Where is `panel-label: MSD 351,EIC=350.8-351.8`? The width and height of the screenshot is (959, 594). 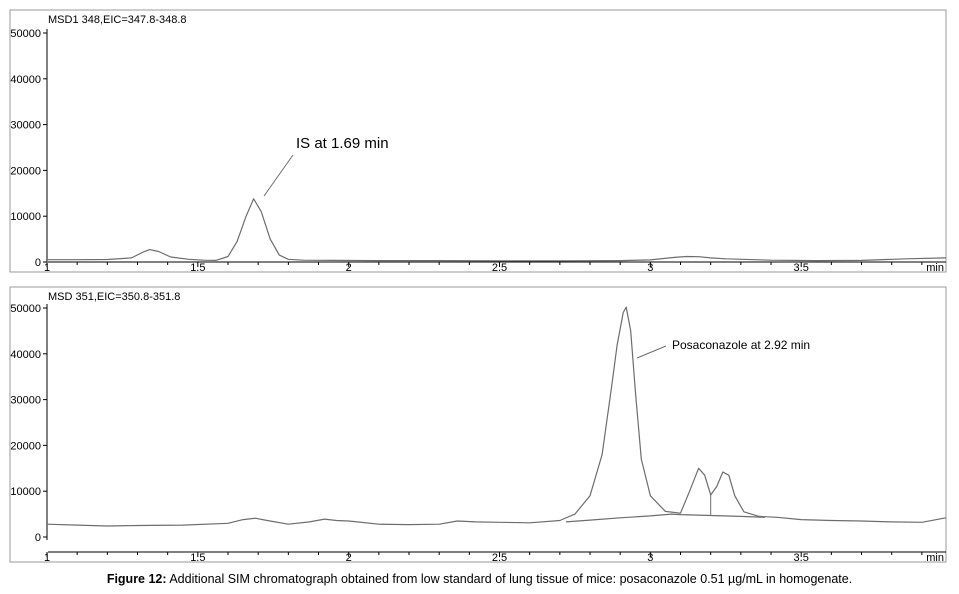
panel-label: MSD 351,EIC=350.8-351.8 is located at coordinates (114, 297).